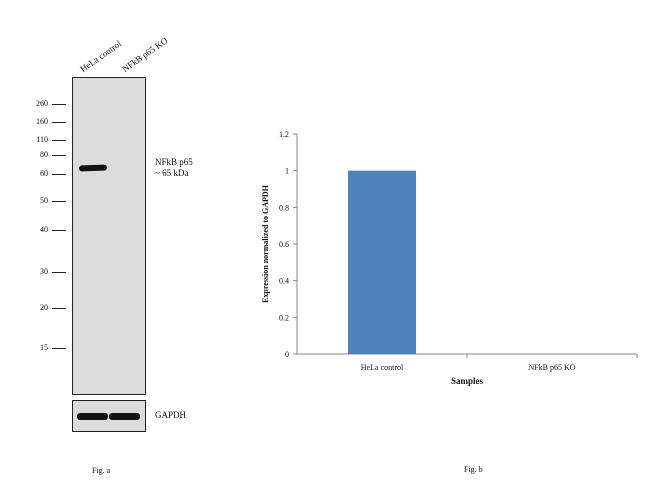 The image size is (650, 492). Describe the element at coordinates (44, 200) in the screenshot. I see `mw-marker-label: 50` at that location.